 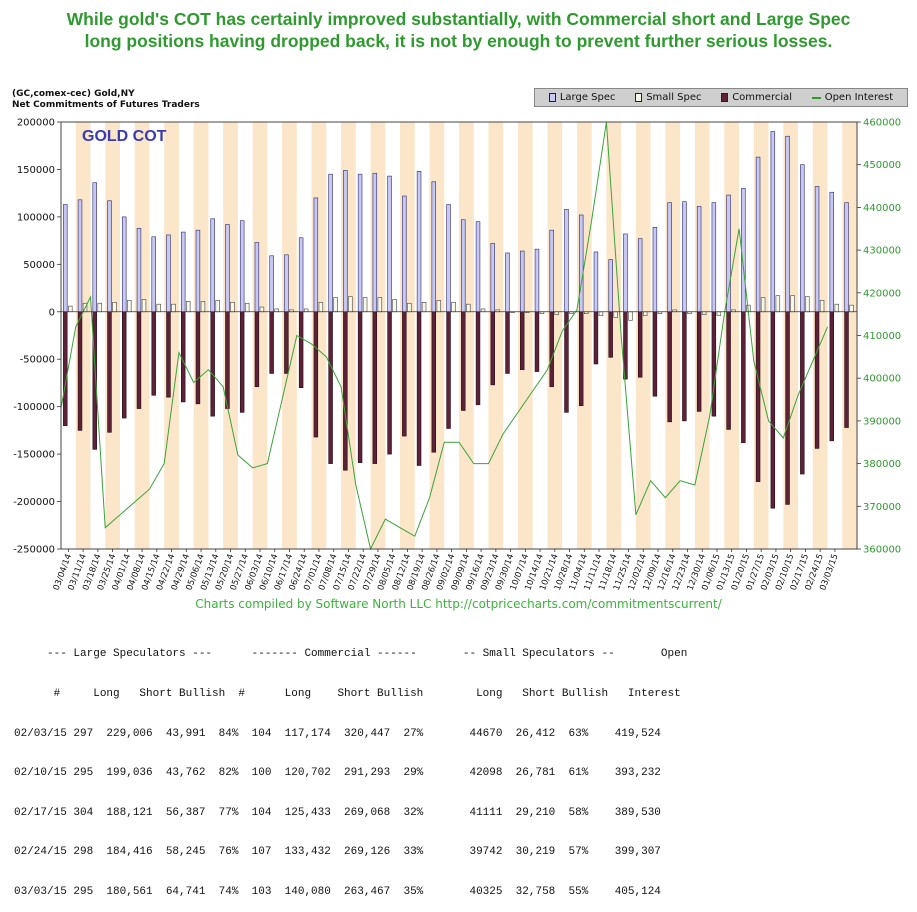 What do you see at coordinates (39, 265) in the screenshot?
I see `left-tick-label: 50000` at bounding box center [39, 265].